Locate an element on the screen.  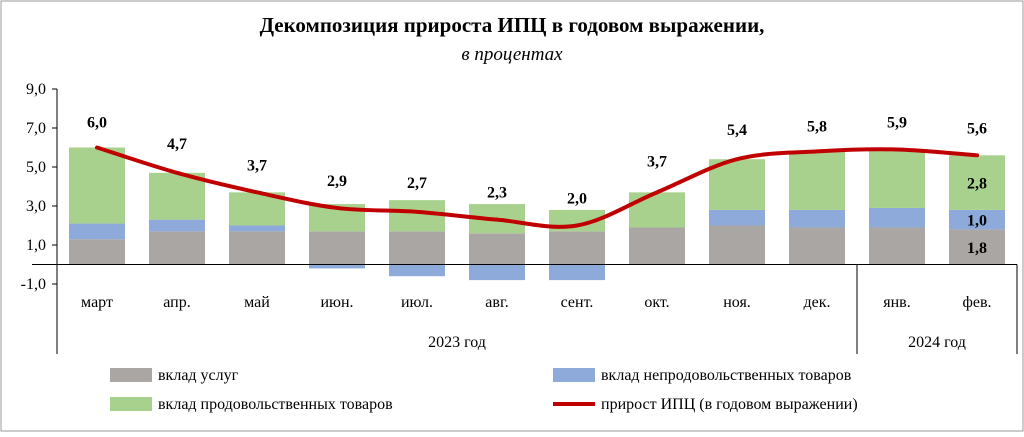
food-value-label: 2,8 is located at coordinates (977, 184).